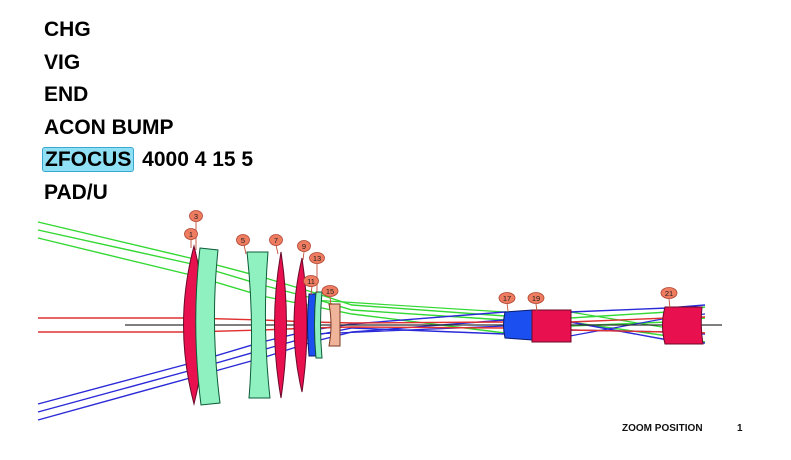 This screenshot has height=460, width=791. I want to click on surface-label-3: 3, so click(196, 216).